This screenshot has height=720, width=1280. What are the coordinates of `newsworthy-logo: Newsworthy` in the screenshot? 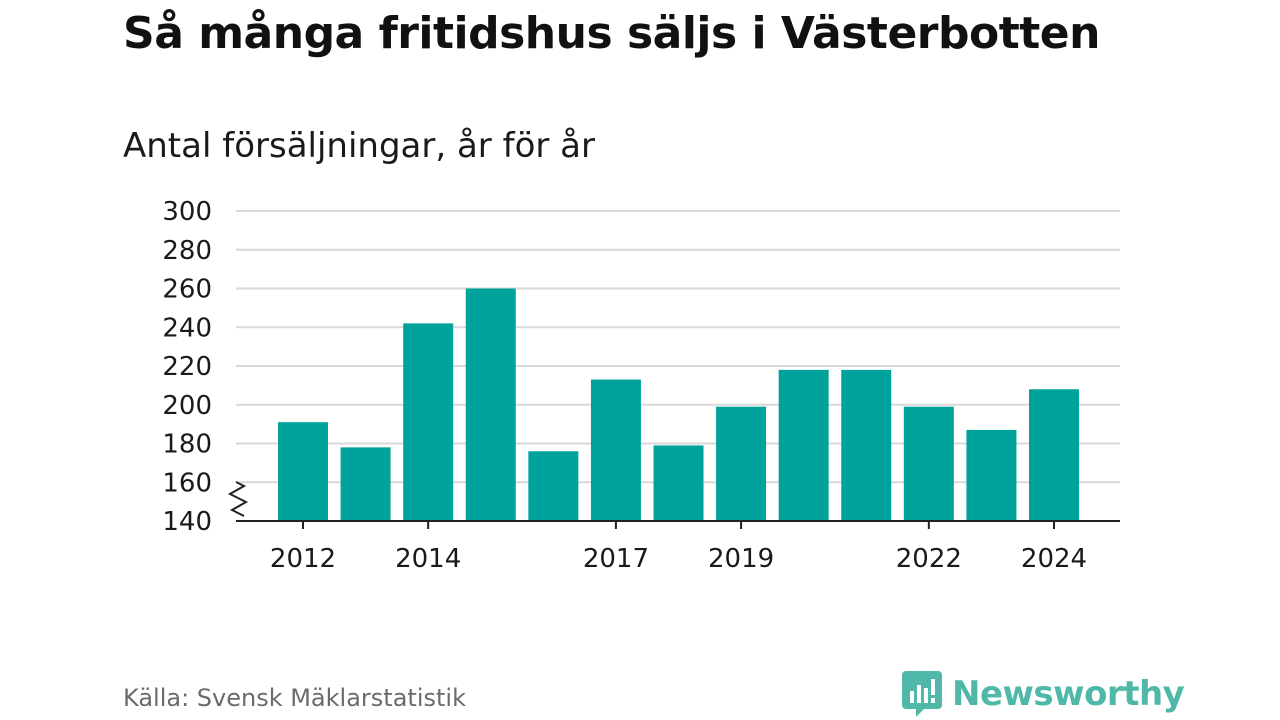 It's located at (1043, 694).